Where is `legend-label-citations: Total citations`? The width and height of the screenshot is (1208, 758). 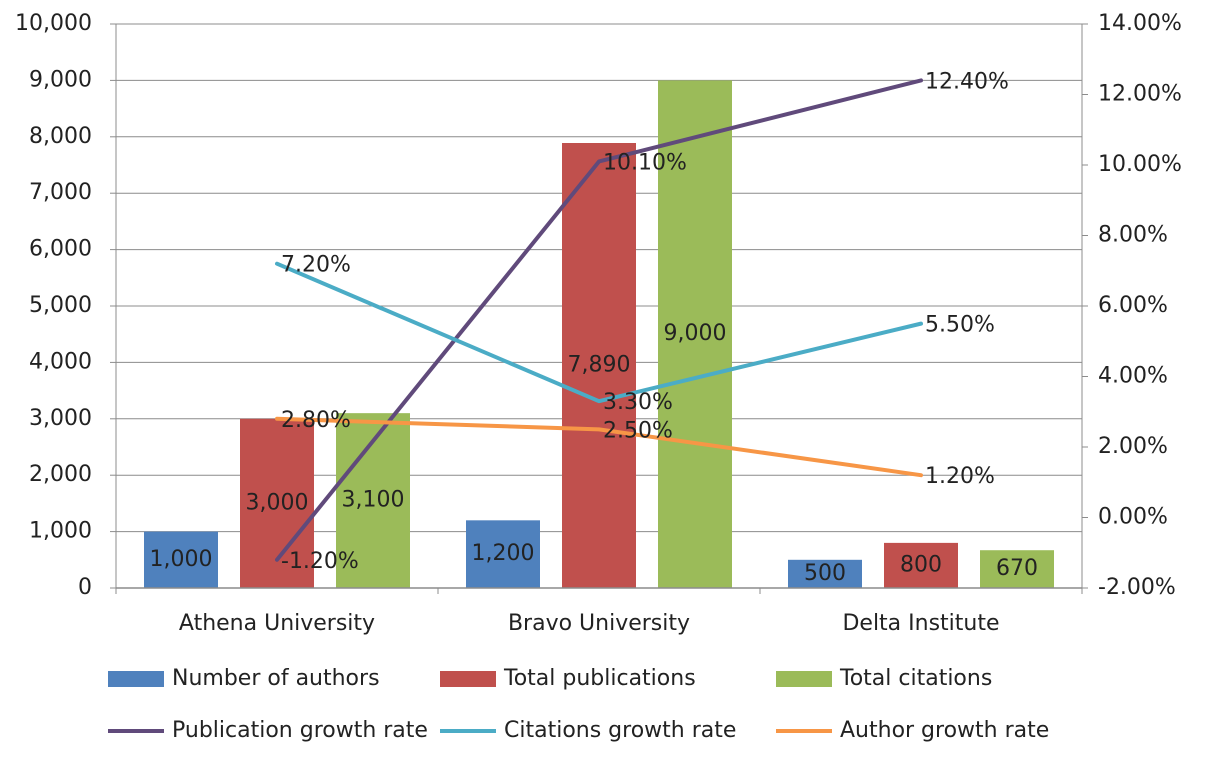
legend-label-citations: Total citations is located at coordinates (916, 678).